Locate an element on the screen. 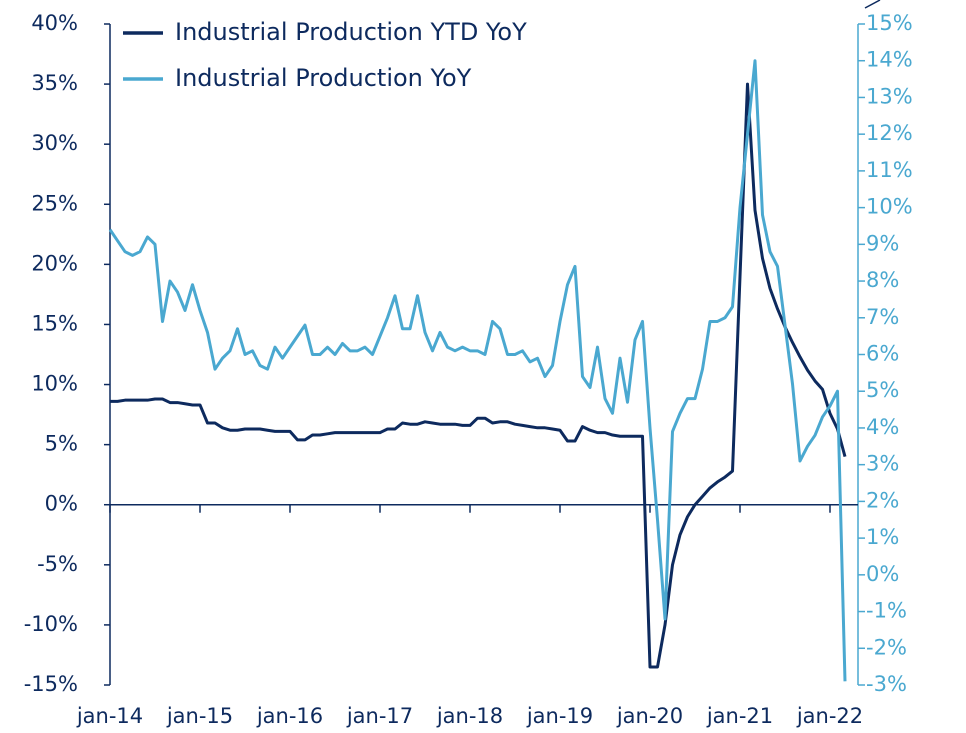 The width and height of the screenshot is (966, 733). y-tick-label: 40% is located at coordinates (54, 23).